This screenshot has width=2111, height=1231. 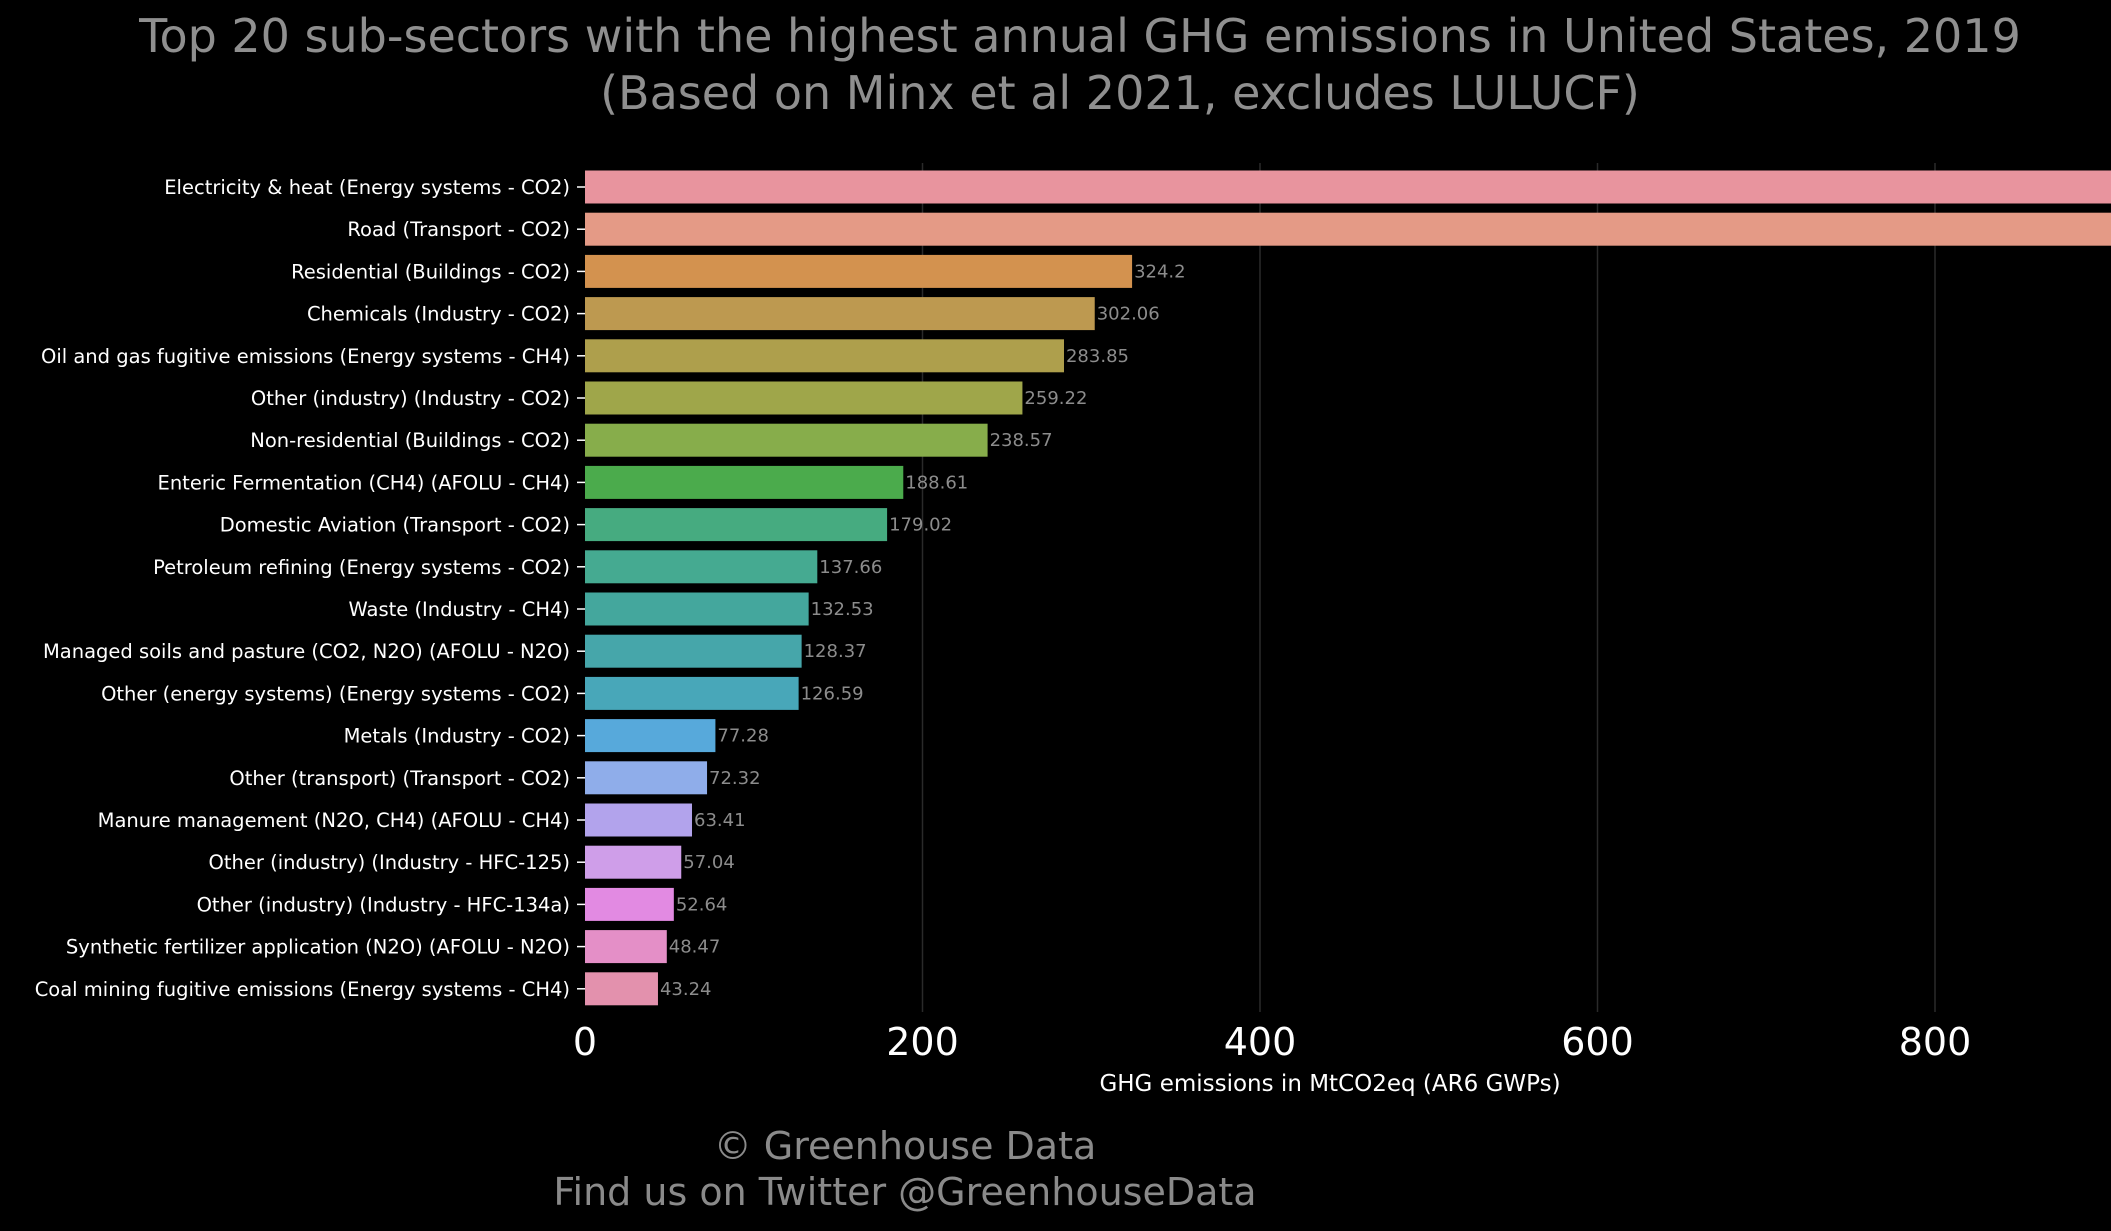 I want to click on value-label: 48.47, so click(x=695, y=947).